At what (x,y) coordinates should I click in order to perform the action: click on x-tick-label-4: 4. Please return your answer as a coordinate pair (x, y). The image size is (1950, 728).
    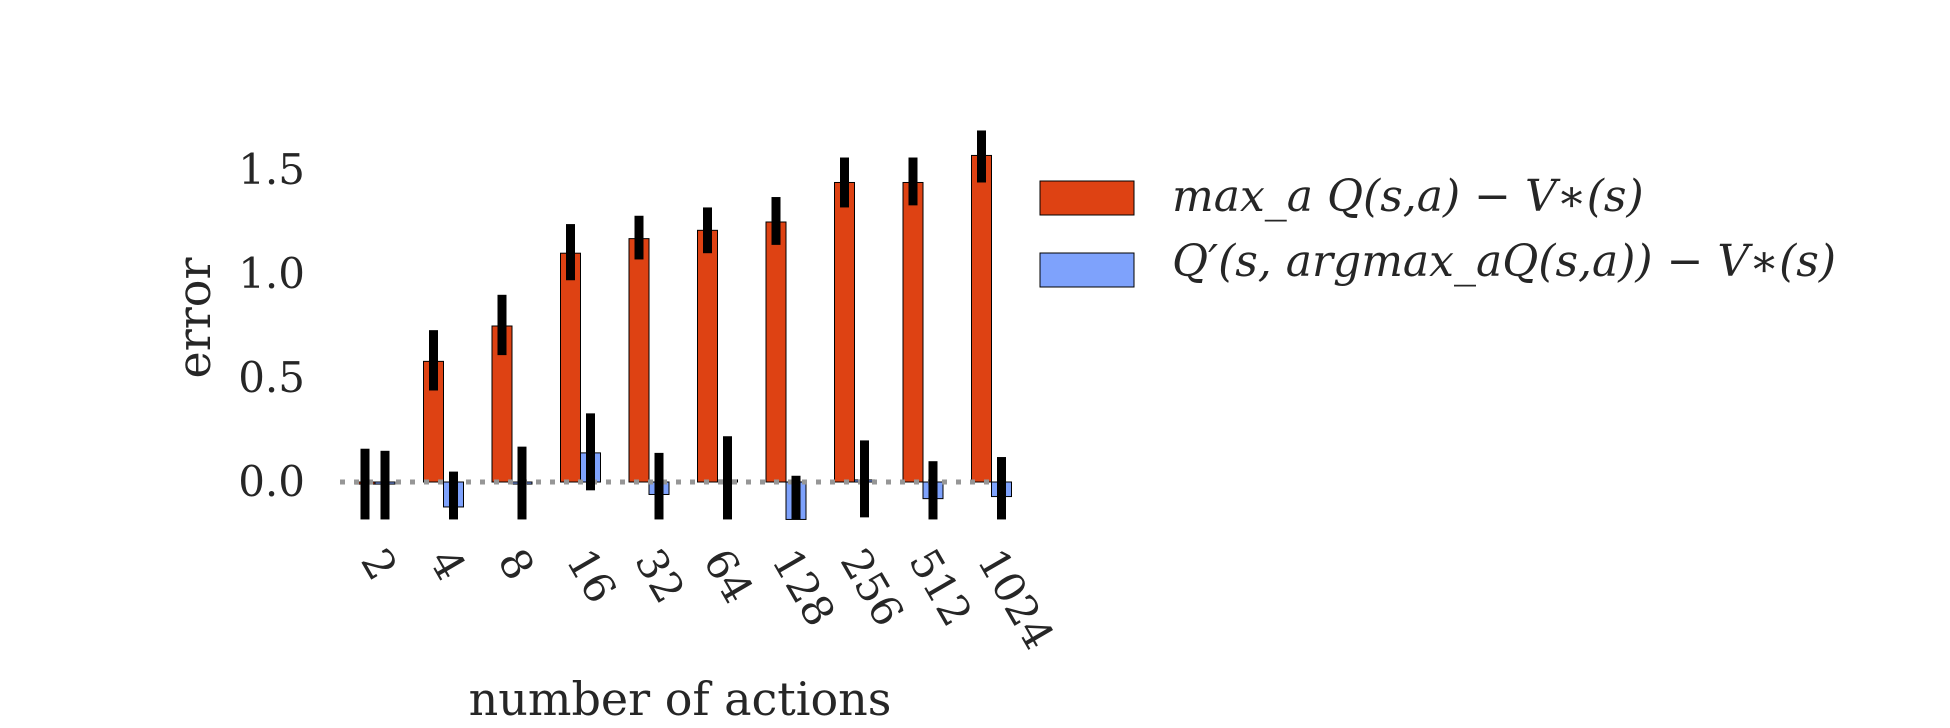
    Looking at the image, I should click on (448, 565).